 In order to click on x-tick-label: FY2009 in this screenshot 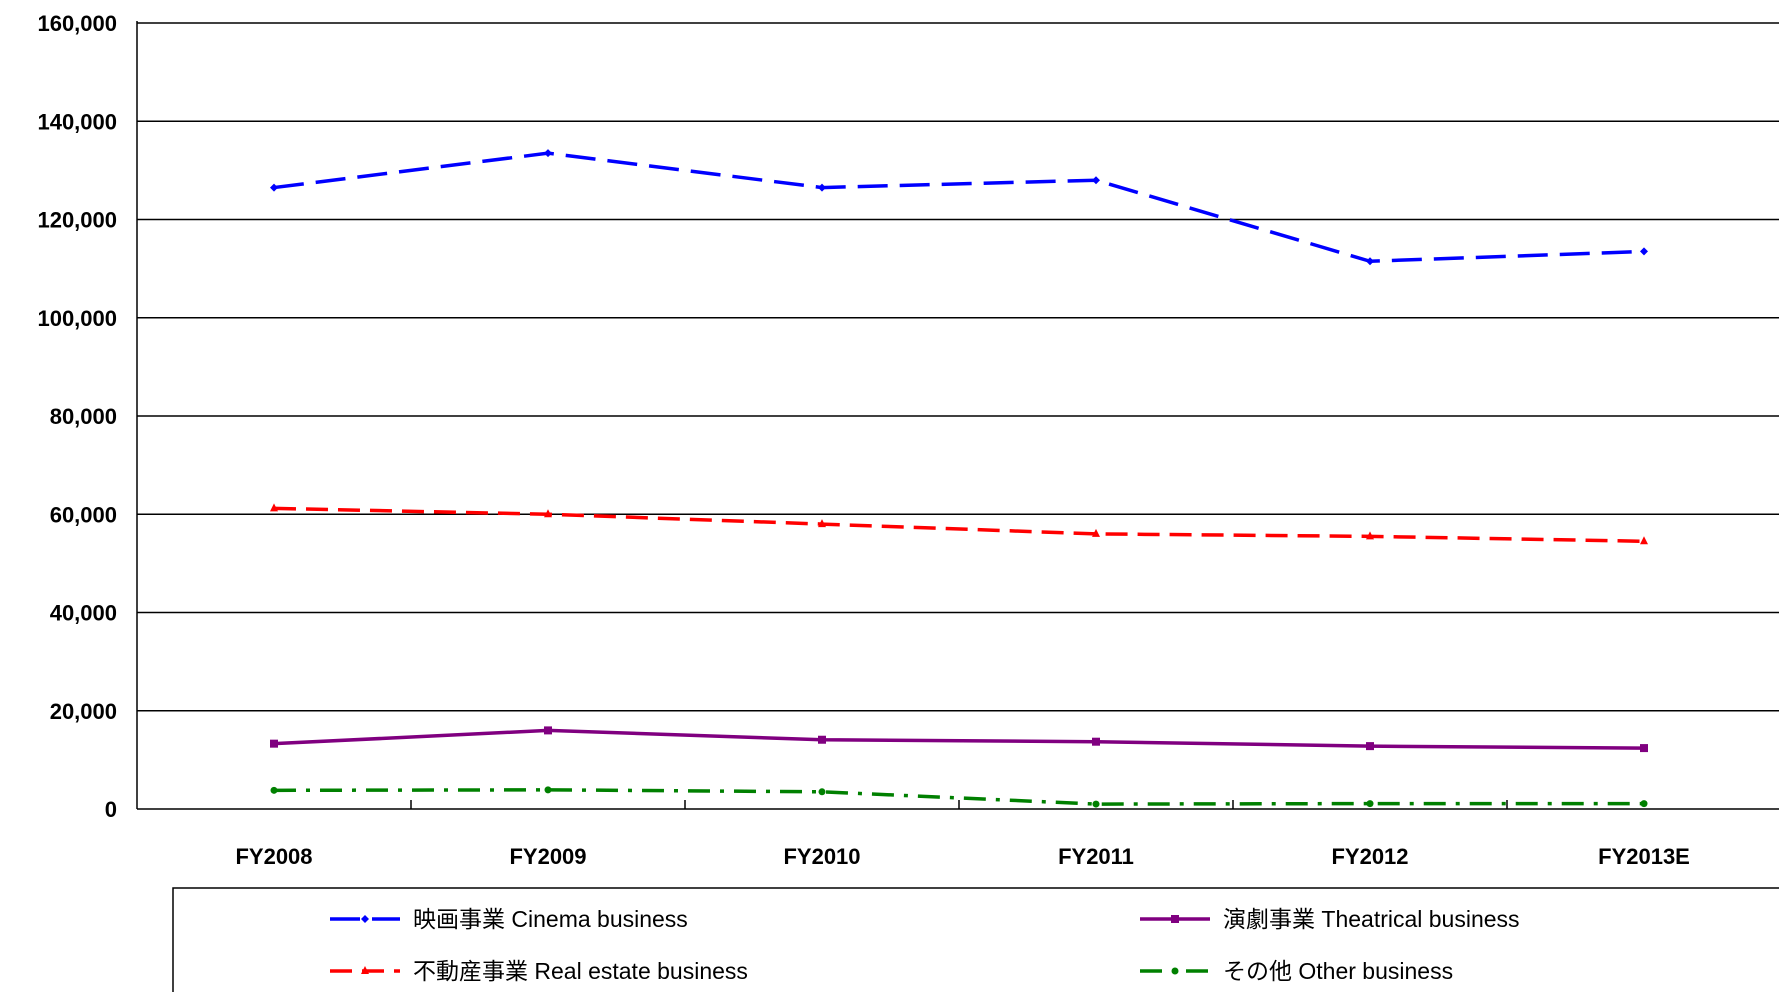, I will do `click(547, 856)`.